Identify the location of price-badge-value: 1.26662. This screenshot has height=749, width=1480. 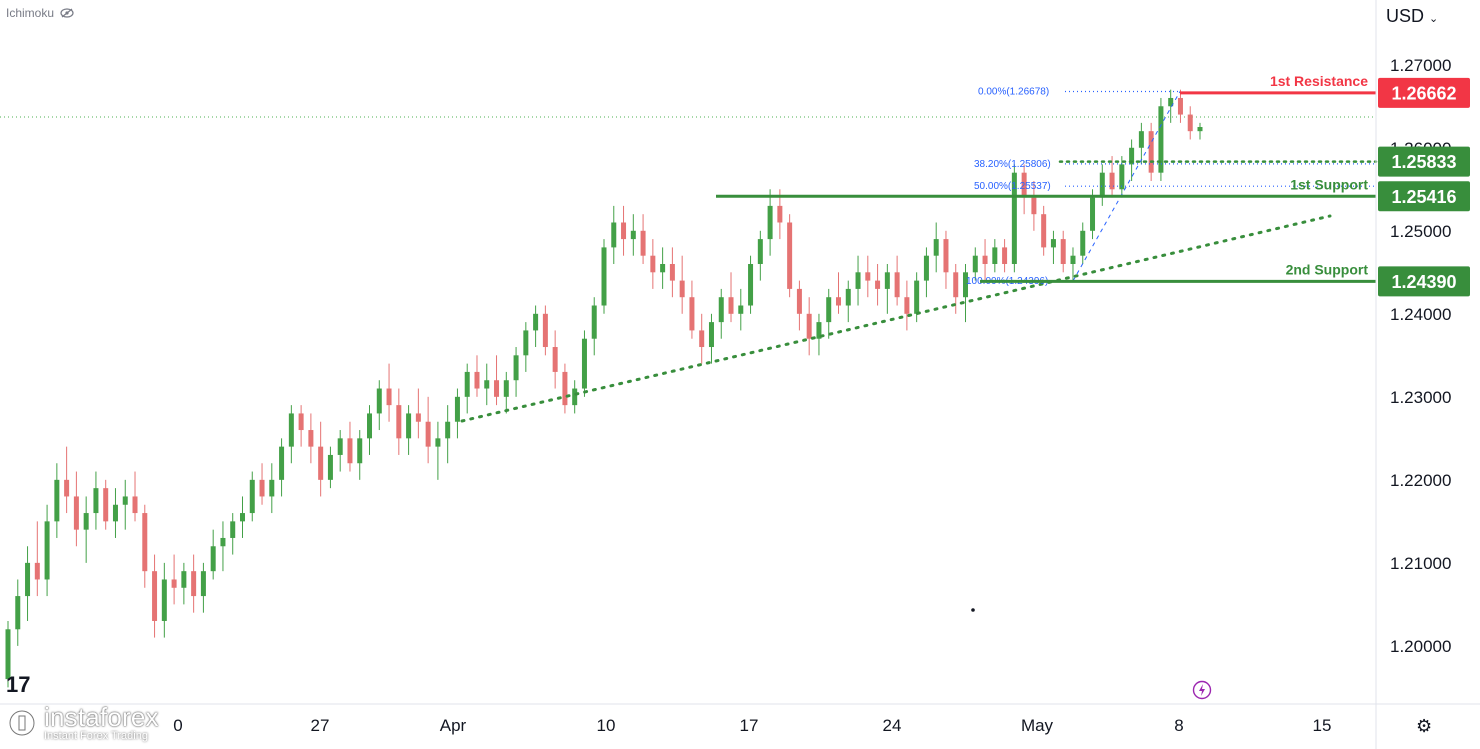
(1423, 93).